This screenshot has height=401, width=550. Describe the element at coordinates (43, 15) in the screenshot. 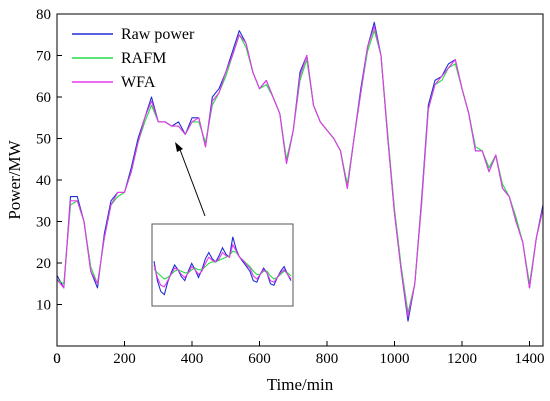

I see `y-tick-label: 80` at that location.